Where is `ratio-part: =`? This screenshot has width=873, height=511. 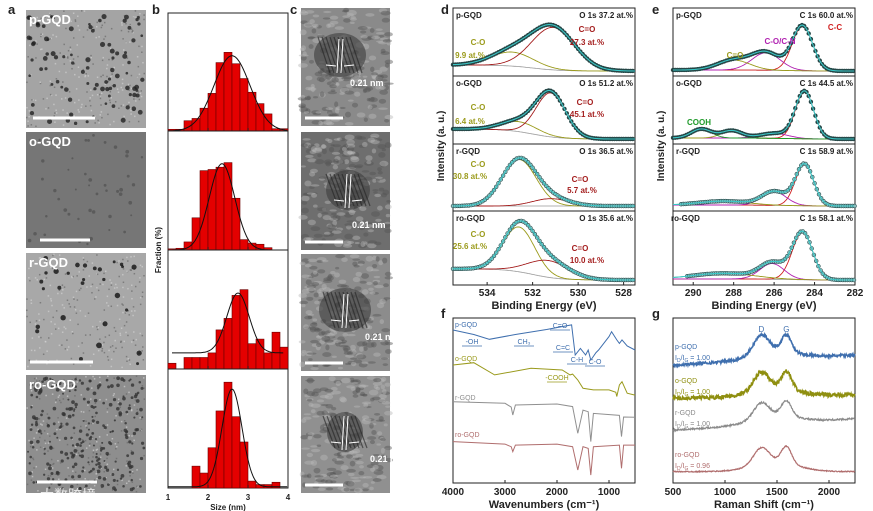 ratio-part: = is located at coordinates (692, 466).